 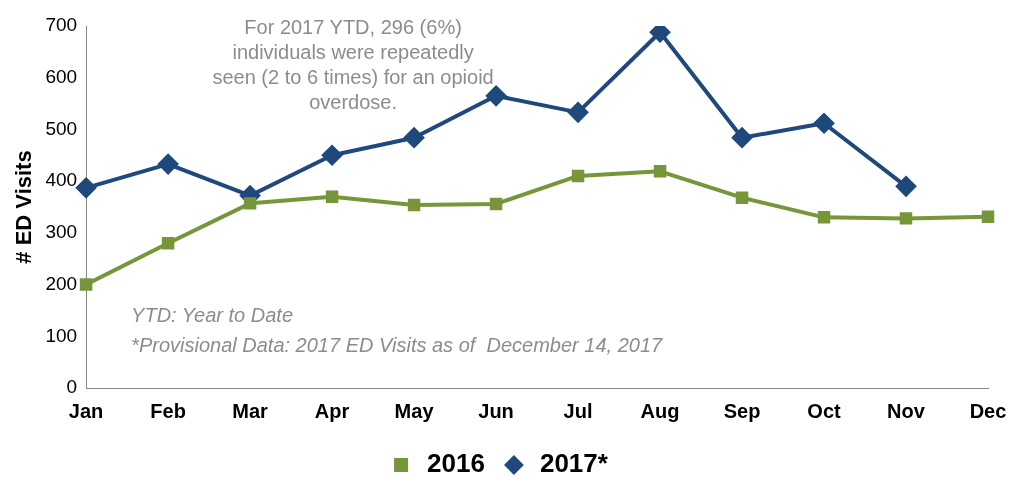 What do you see at coordinates (61, 283) in the screenshot?
I see `y-tick-label: 200` at bounding box center [61, 283].